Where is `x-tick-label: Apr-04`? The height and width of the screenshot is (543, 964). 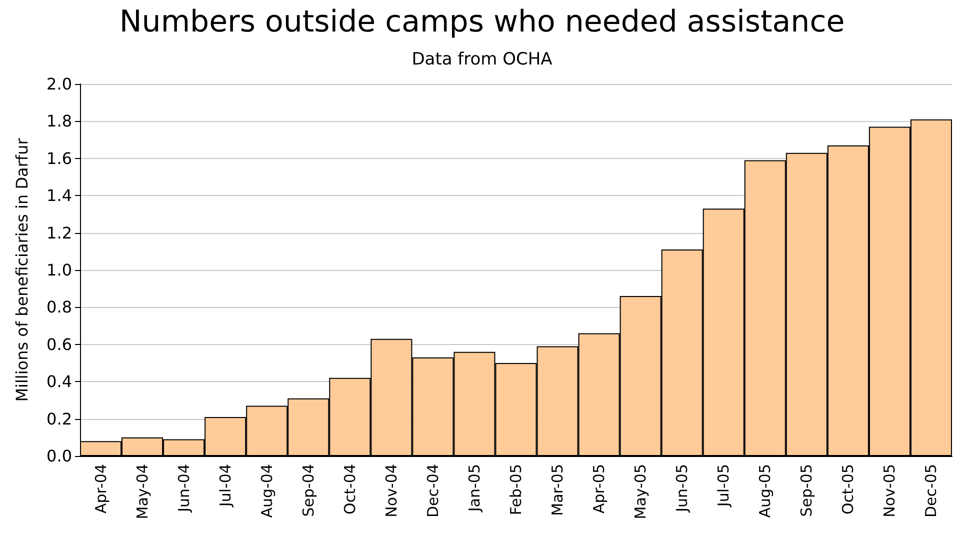
x-tick-label: Apr-04 is located at coordinates (101, 489).